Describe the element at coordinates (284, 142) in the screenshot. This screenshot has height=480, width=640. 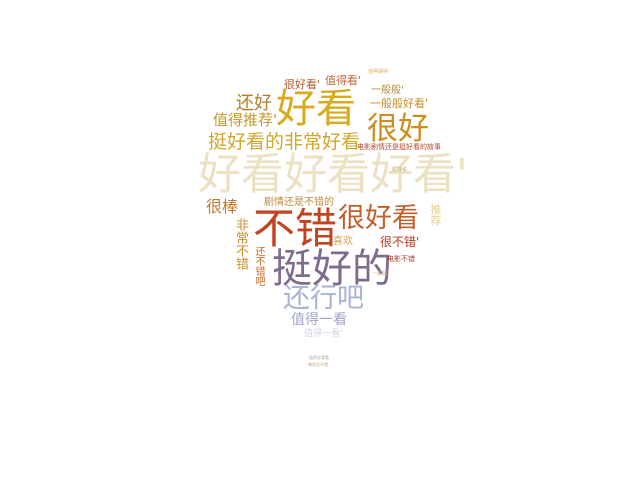
I see `word-cloud-word: 挺好看的非常好看` at that location.